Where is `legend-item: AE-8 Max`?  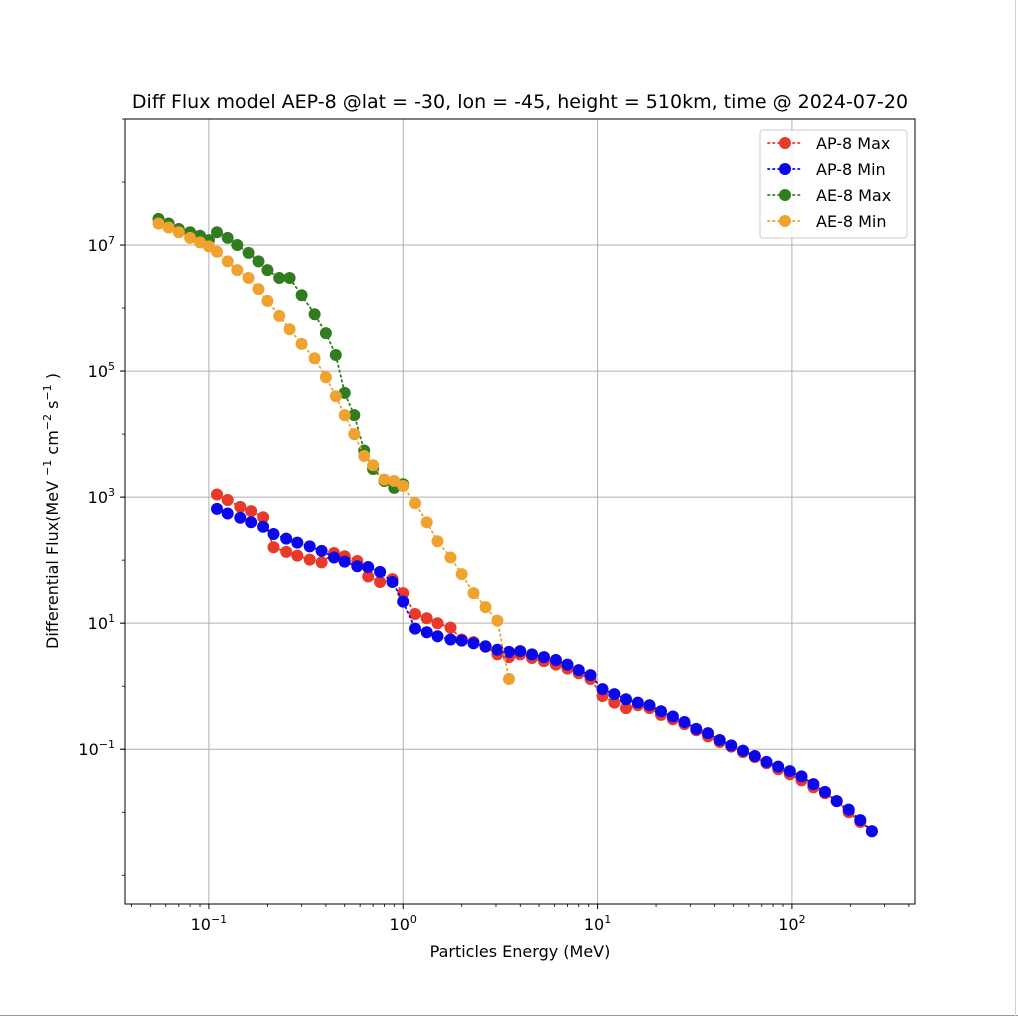 legend-item: AE-8 Max is located at coordinates (829, 195).